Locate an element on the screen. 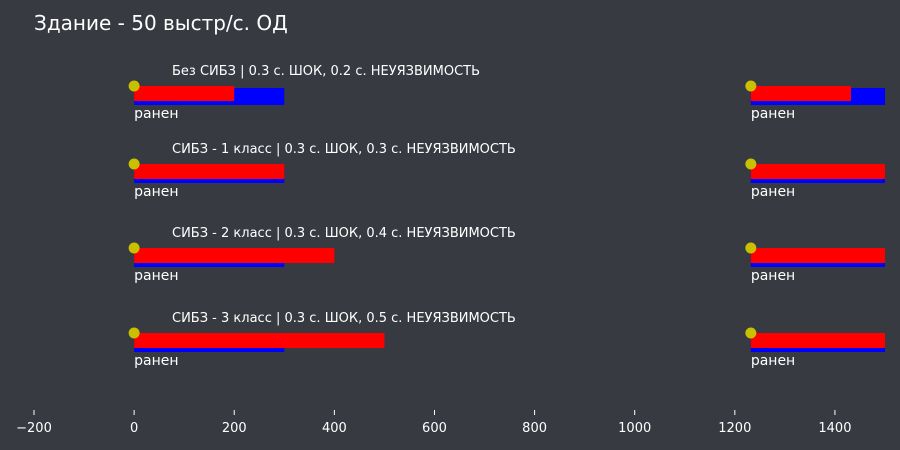 The height and width of the screenshot is (450, 900). x-tick-label: 1400 is located at coordinates (834, 428).